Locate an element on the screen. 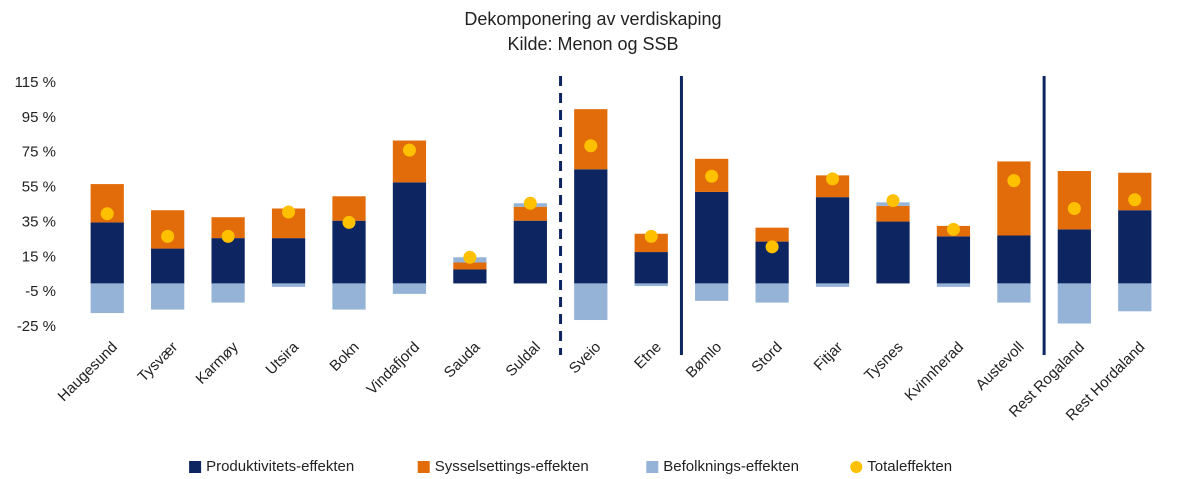 Image resolution: width=1186 pixels, height=479 pixels. y-tick-label: 35 % is located at coordinates (39, 221).